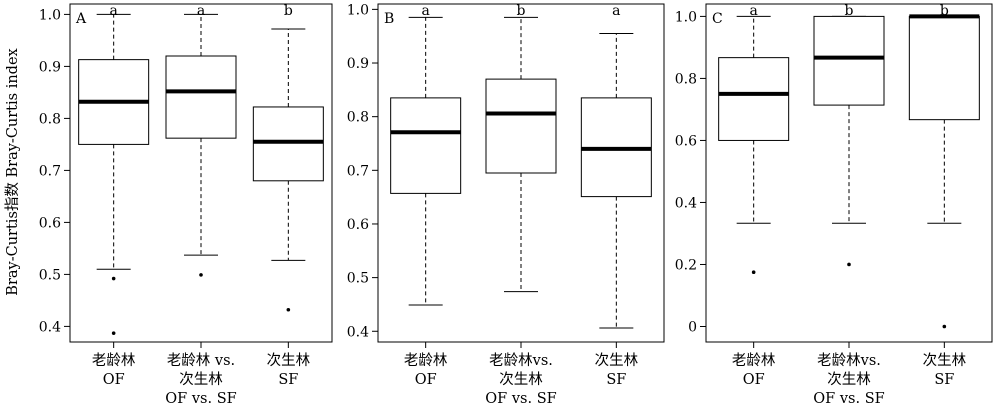 The width and height of the screenshot is (1000, 406). I want to click on panel-label: A, so click(81, 19).